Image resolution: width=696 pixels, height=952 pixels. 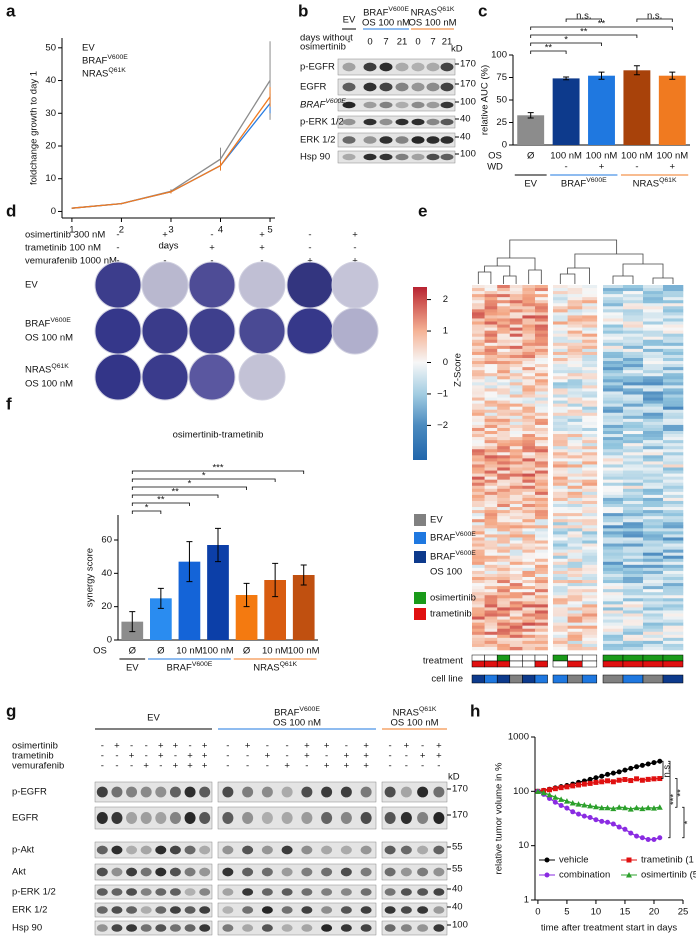 I want to click on y-tick-label: 0, so click(x=504, y=145).